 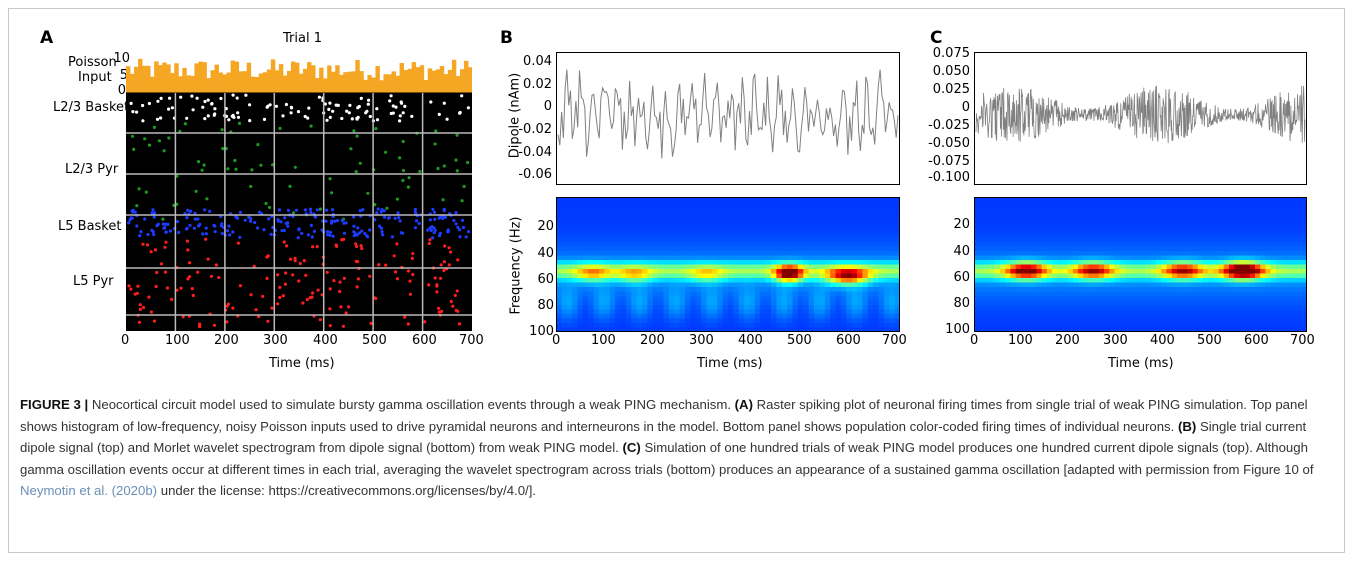 What do you see at coordinates (957, 329) in the screenshot?
I see `c-ftick-100: 100` at bounding box center [957, 329].